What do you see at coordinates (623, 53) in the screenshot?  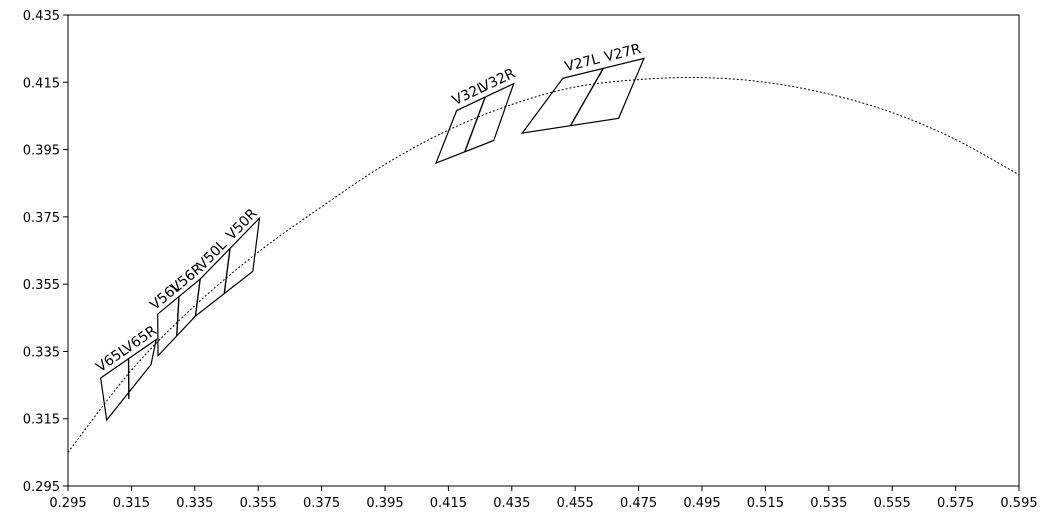 I see `quad-right-label: V27R` at bounding box center [623, 53].